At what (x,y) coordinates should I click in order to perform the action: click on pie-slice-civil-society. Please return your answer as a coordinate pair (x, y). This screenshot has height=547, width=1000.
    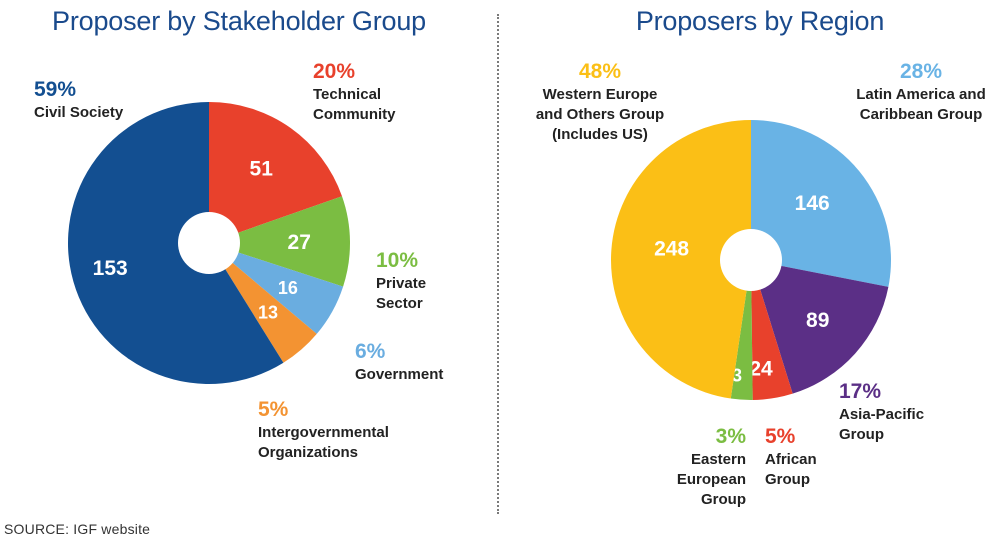
    Looking at the image, I should click on (175, 242).